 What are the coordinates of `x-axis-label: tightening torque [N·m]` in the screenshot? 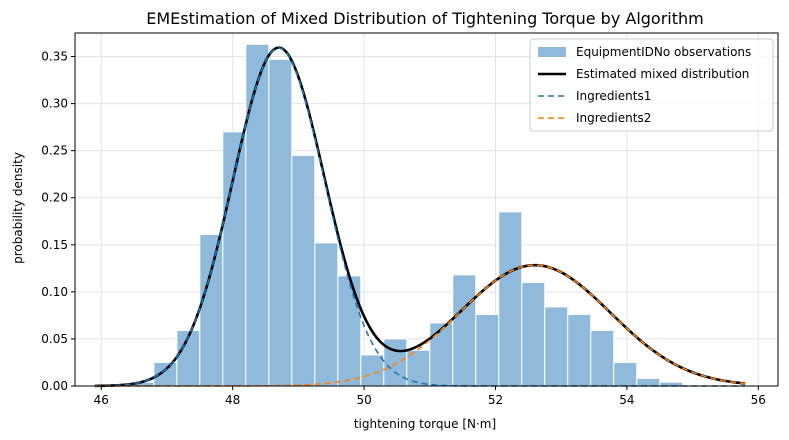 It's located at (425, 424).